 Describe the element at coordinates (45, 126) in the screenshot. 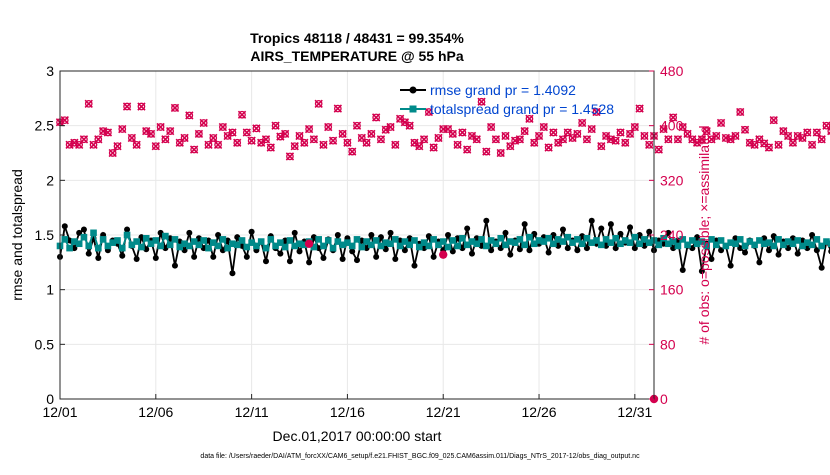

I see `y-tick-label: 2.5` at that location.